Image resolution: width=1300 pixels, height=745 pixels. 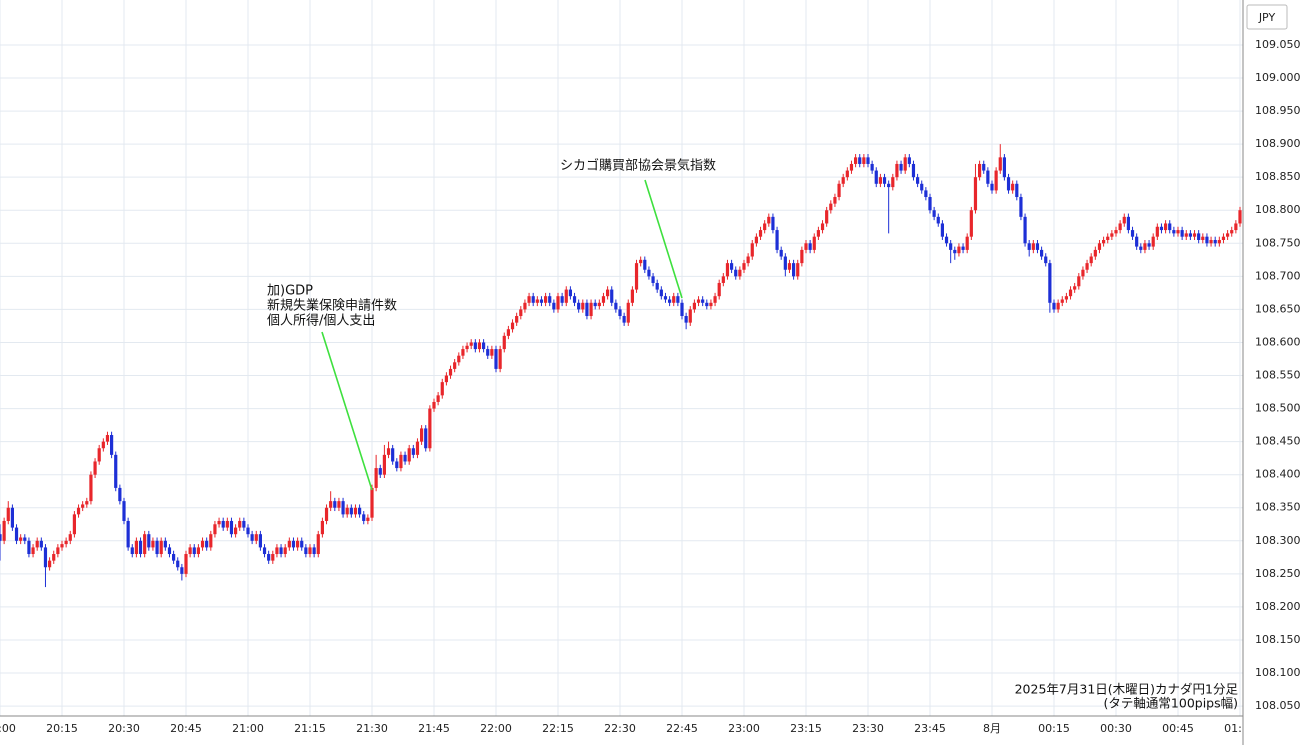 What do you see at coordinates (1116, 728) in the screenshot?
I see `x-tick-label: 00:30` at bounding box center [1116, 728].